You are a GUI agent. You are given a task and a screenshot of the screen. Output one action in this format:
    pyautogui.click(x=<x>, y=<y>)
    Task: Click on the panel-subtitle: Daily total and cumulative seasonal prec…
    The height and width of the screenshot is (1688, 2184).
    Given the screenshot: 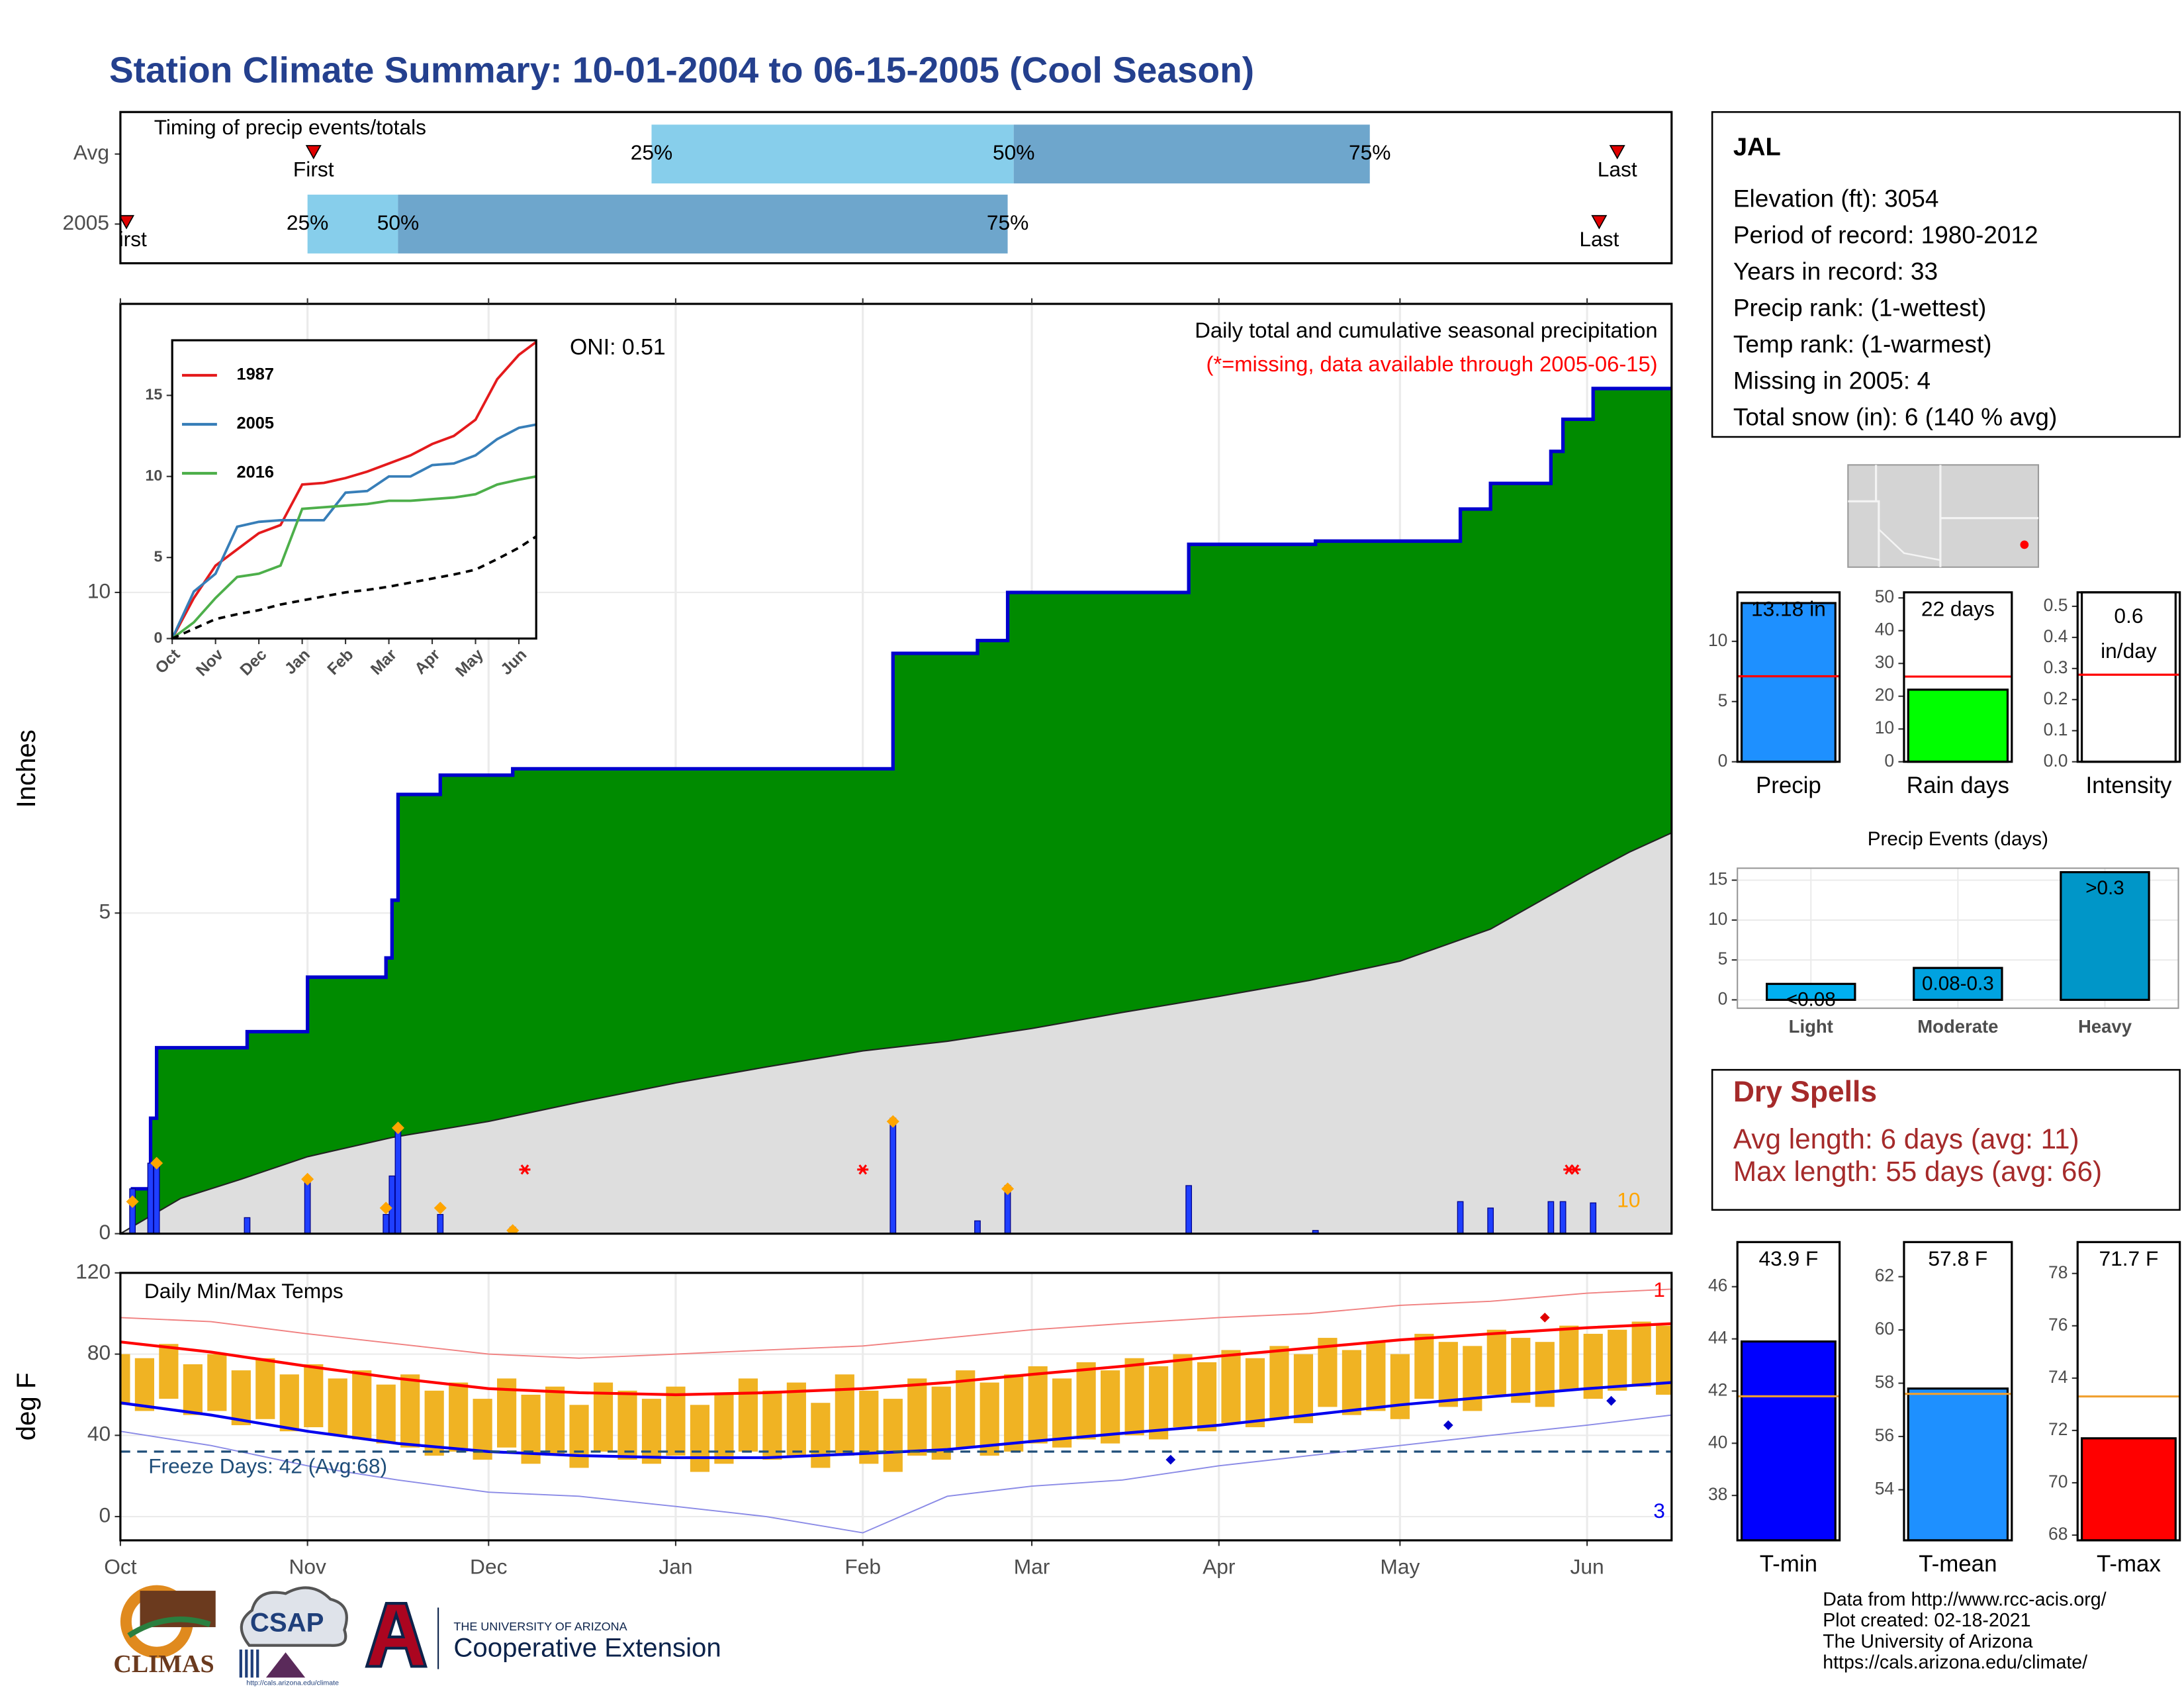 What is the action you would take?
    pyautogui.click(x=1426, y=330)
    